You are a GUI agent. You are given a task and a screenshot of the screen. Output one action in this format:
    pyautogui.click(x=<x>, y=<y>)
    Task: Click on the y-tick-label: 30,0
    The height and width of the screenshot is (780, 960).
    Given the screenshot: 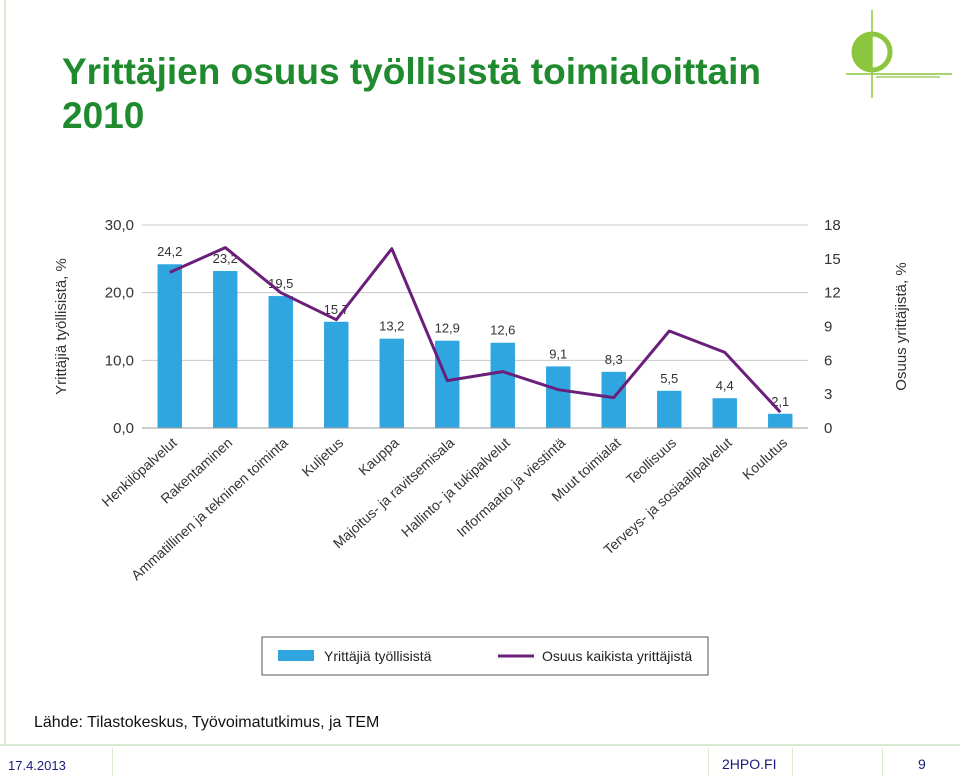 What is the action you would take?
    pyautogui.click(x=119, y=225)
    